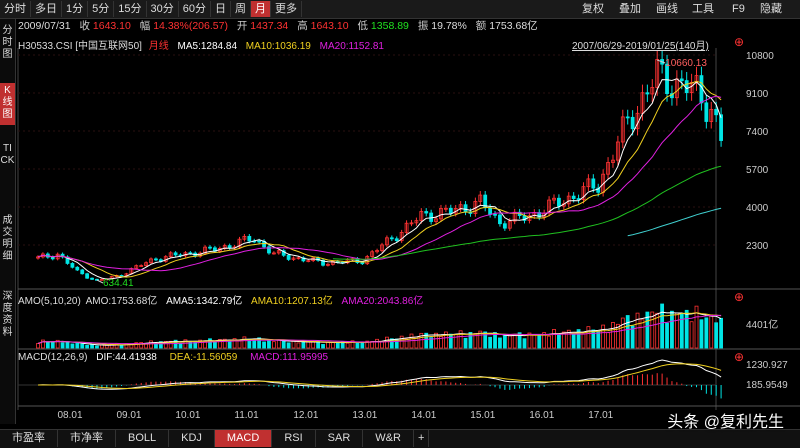 The width and height of the screenshot is (800, 448). What do you see at coordinates (15, 9) in the screenshot?
I see `period-tab-0: 分时` at bounding box center [15, 9].